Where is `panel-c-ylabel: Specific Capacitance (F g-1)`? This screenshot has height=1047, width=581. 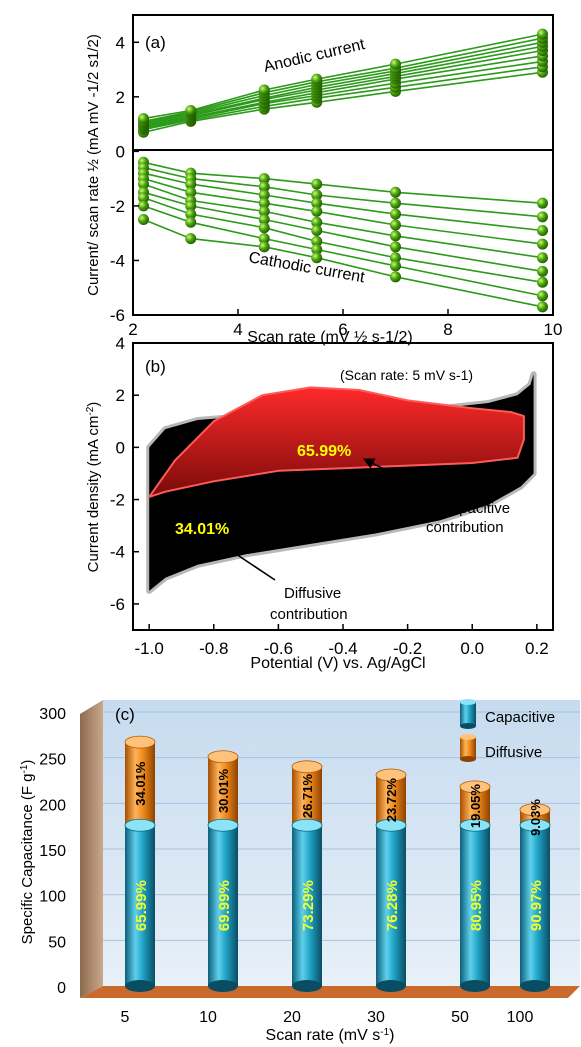 panel-c-ylabel: Specific Capacitance (F g-1) is located at coordinates (28, 852).